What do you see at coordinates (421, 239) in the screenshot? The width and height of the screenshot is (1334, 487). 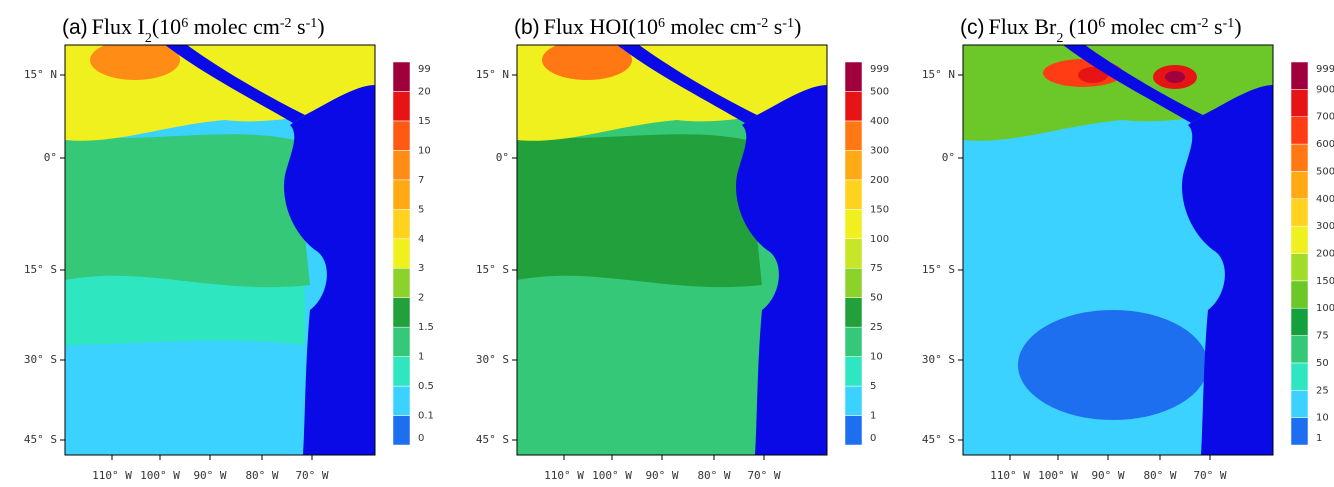 I see `colorbar-label: 4` at bounding box center [421, 239].